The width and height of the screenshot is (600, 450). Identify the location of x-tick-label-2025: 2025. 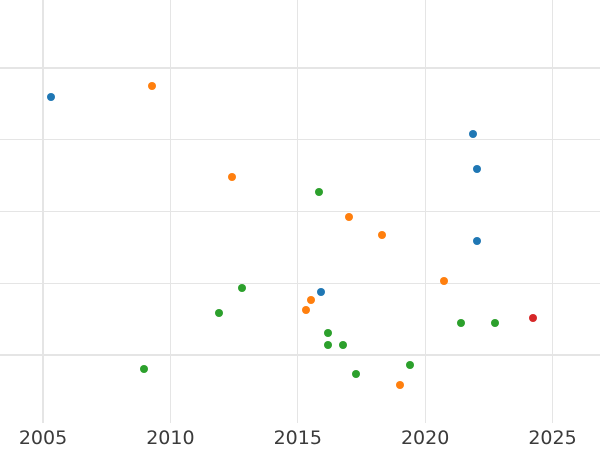
(552, 438).